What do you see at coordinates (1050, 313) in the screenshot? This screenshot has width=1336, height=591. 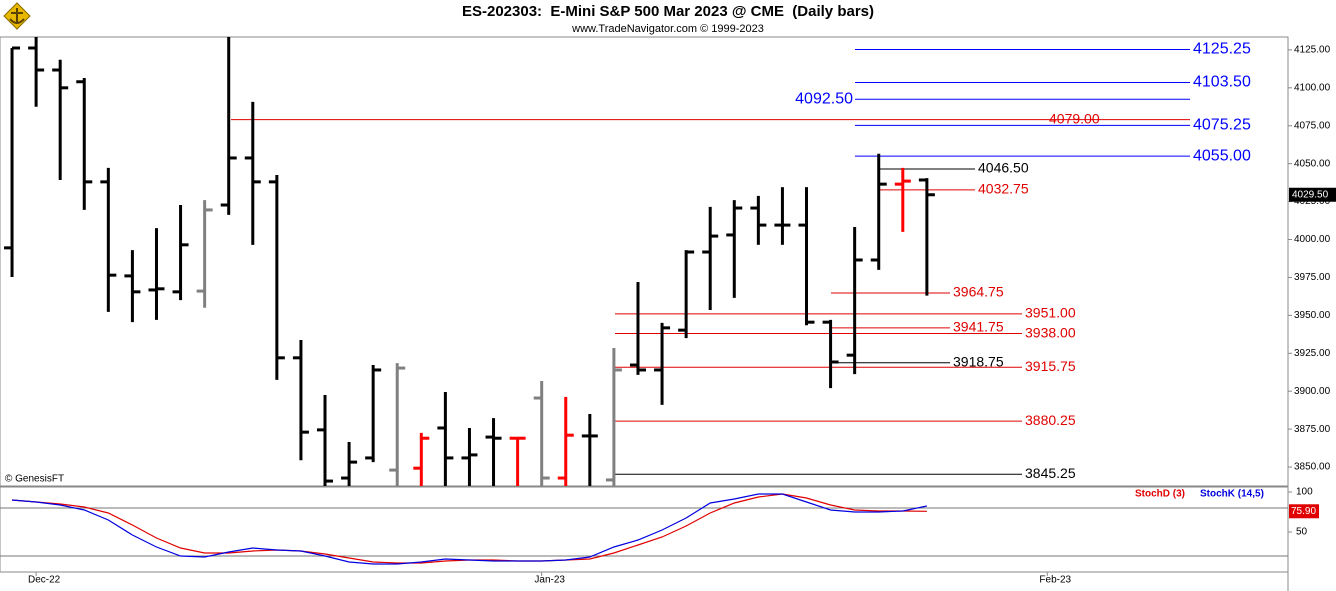 I see `level-label: 3951.00` at bounding box center [1050, 313].